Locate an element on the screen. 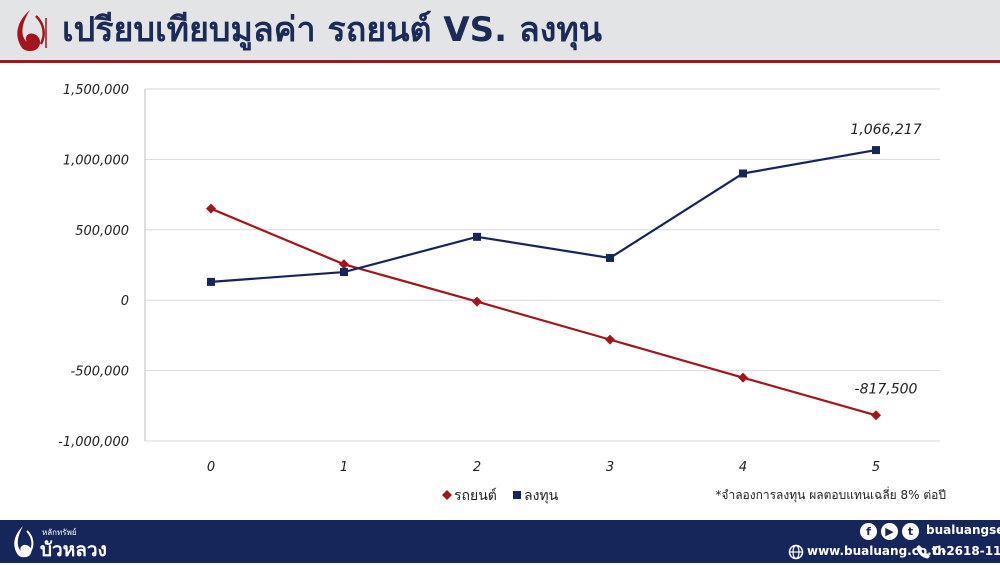 The width and height of the screenshot is (1000, 565). y-tick-label: 0 is located at coordinates (125, 301).